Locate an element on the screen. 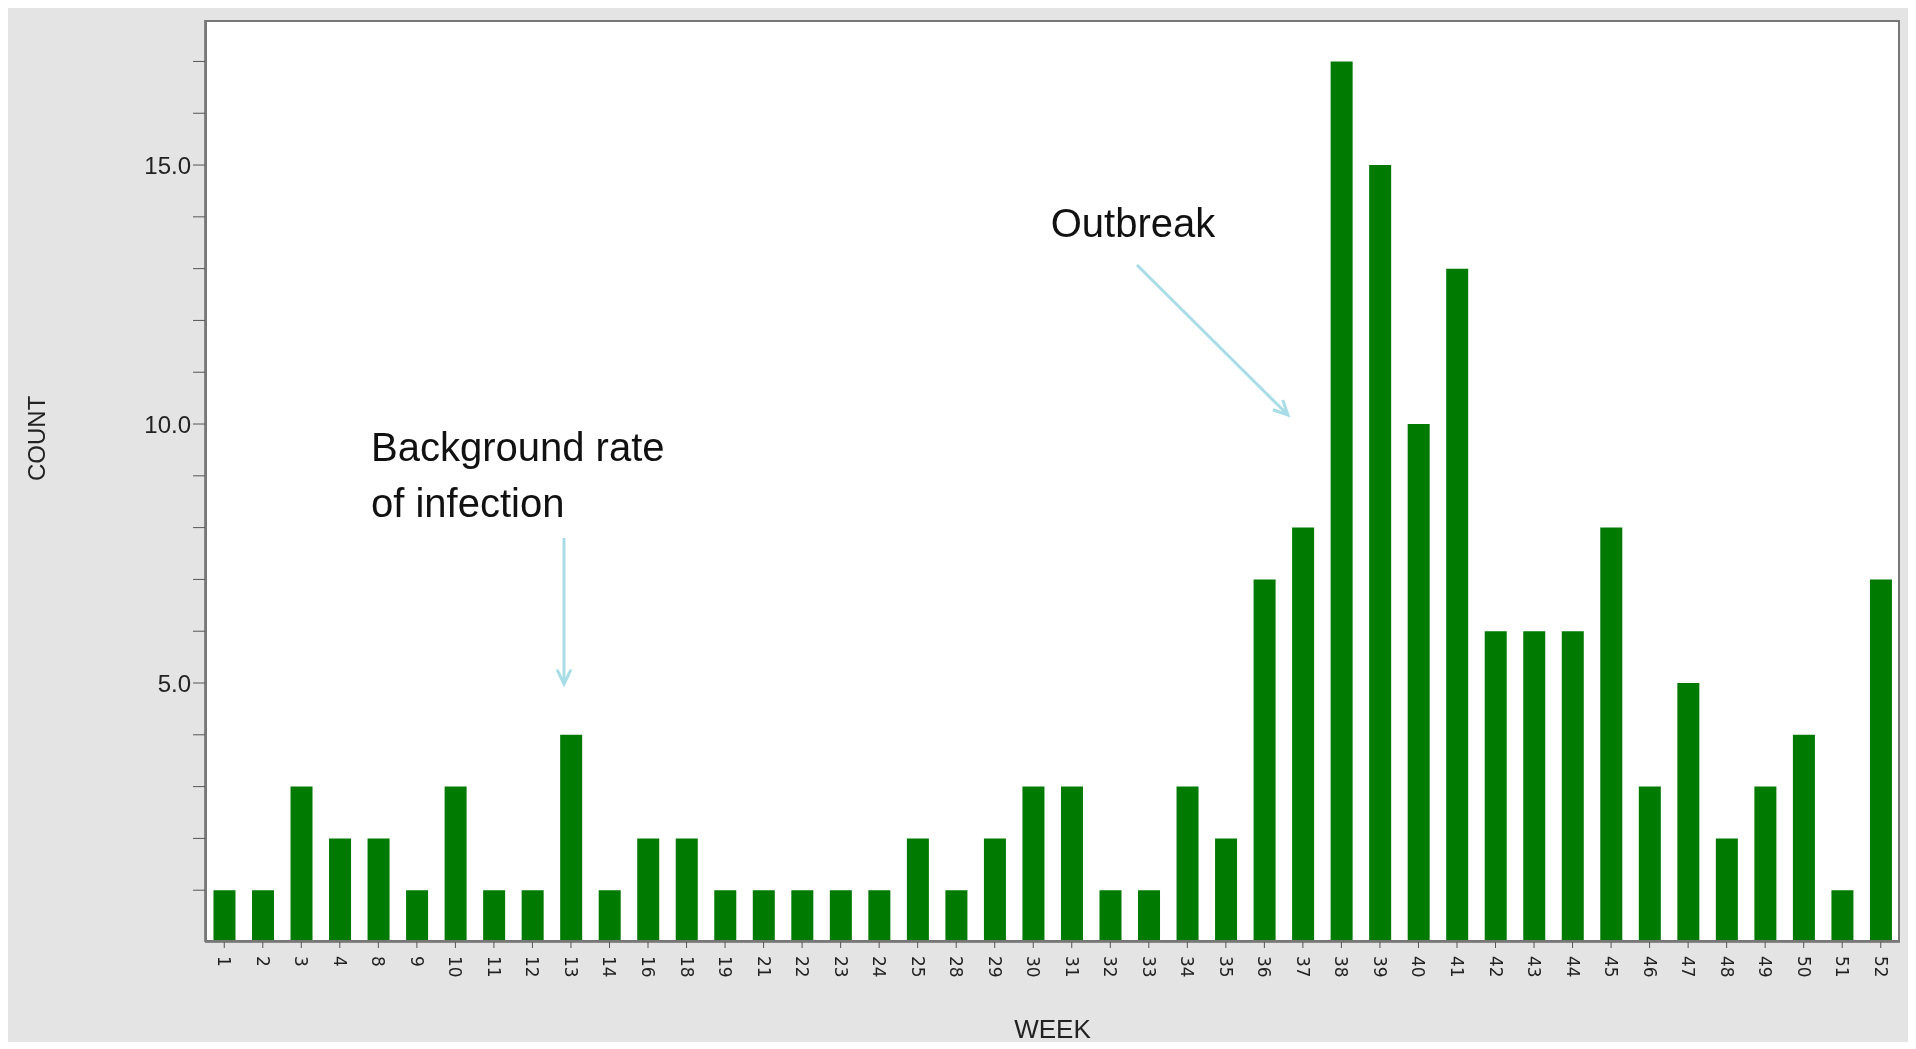  x-tick-label: 39 is located at coordinates (1379, 967).